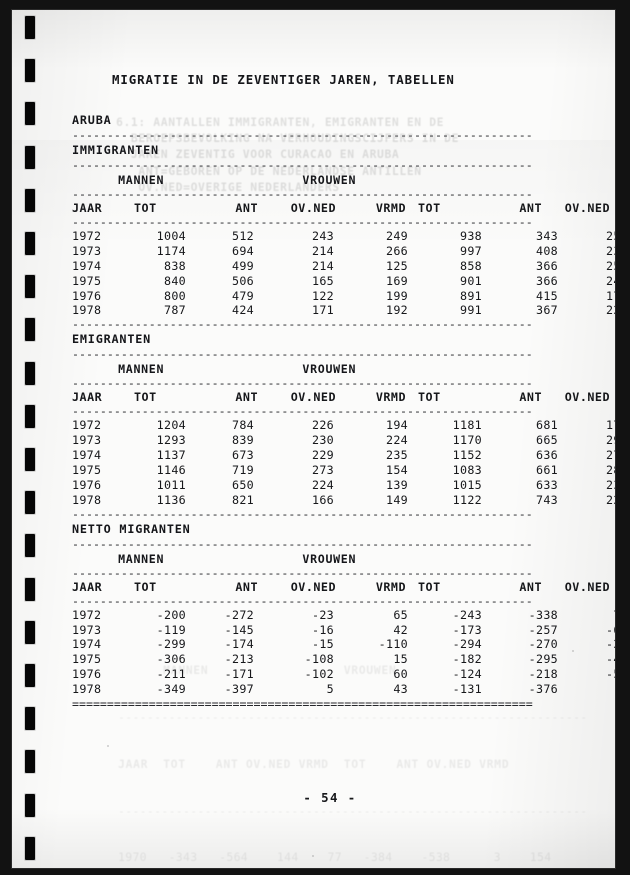 The image size is (630, 875). What do you see at coordinates (322, 425) in the screenshot?
I see `table-cell-m_ovned: 226` at bounding box center [322, 425].